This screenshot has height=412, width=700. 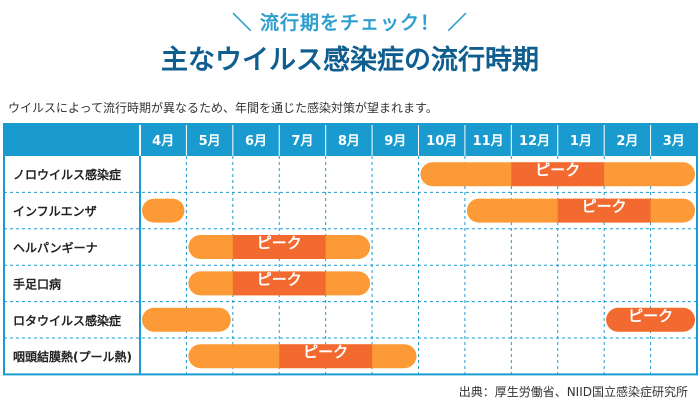 I want to click on month-label: 1月, so click(x=581, y=141).